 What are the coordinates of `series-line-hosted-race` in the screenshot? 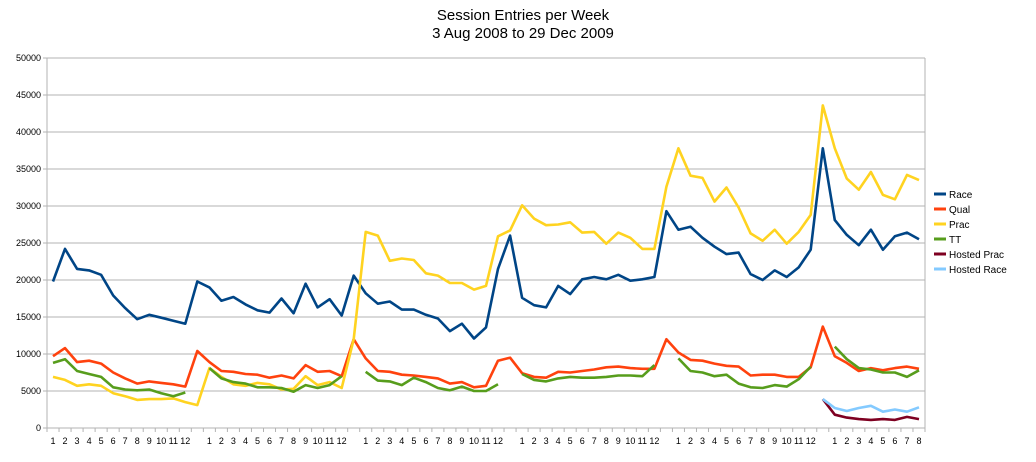 It's located at (871, 405).